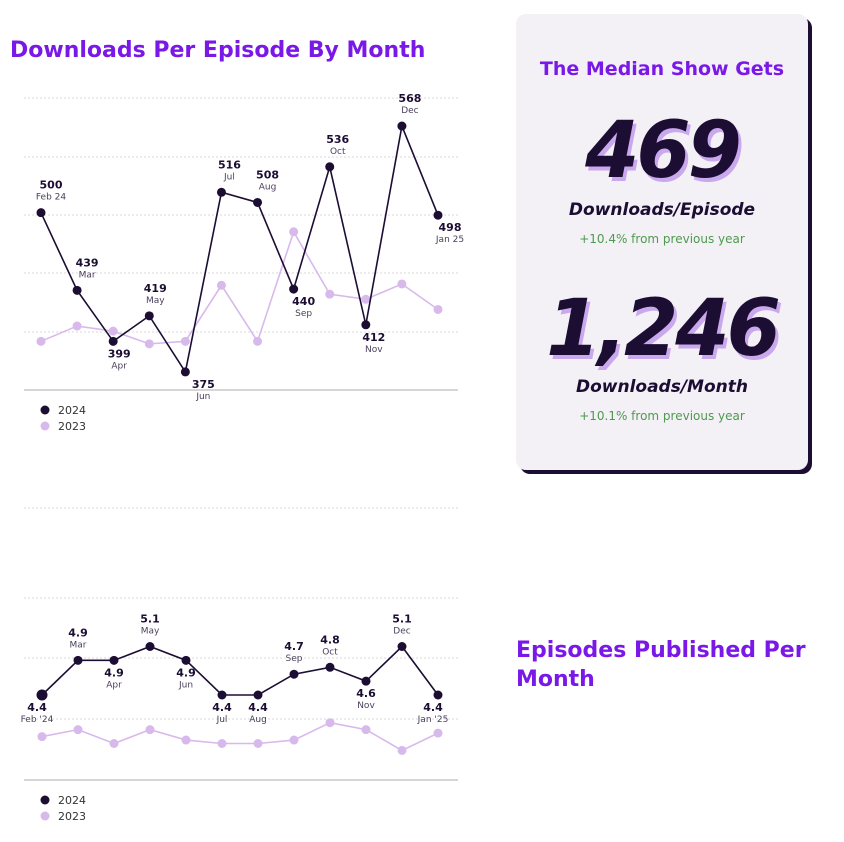 The height and width of the screenshot is (842, 844). What do you see at coordinates (661, 387) in the screenshot?
I see `downloads-per-month-label: Downloads/Month` at bounding box center [661, 387].